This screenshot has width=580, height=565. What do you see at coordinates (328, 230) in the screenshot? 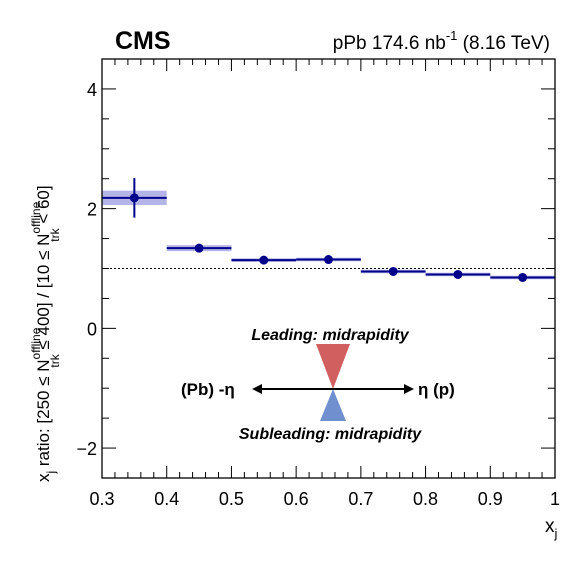
I see `plot-data-layer` at bounding box center [328, 230].